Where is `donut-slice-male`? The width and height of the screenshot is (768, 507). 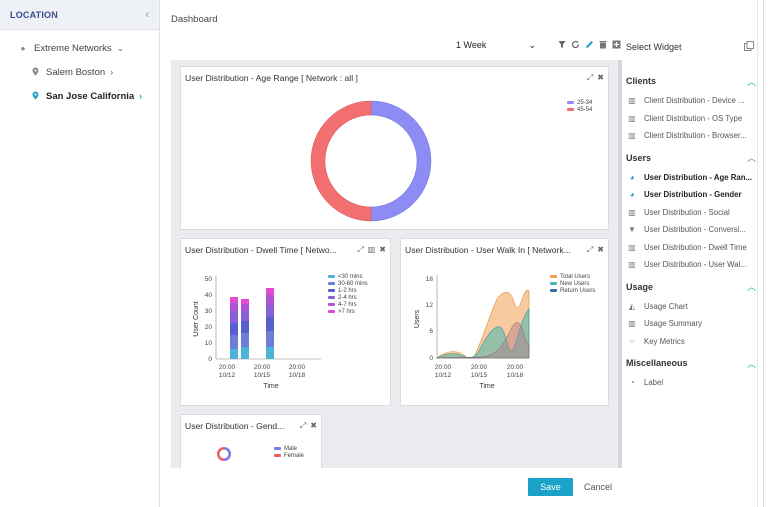
donut-slice-male is located at coordinates (227, 454).